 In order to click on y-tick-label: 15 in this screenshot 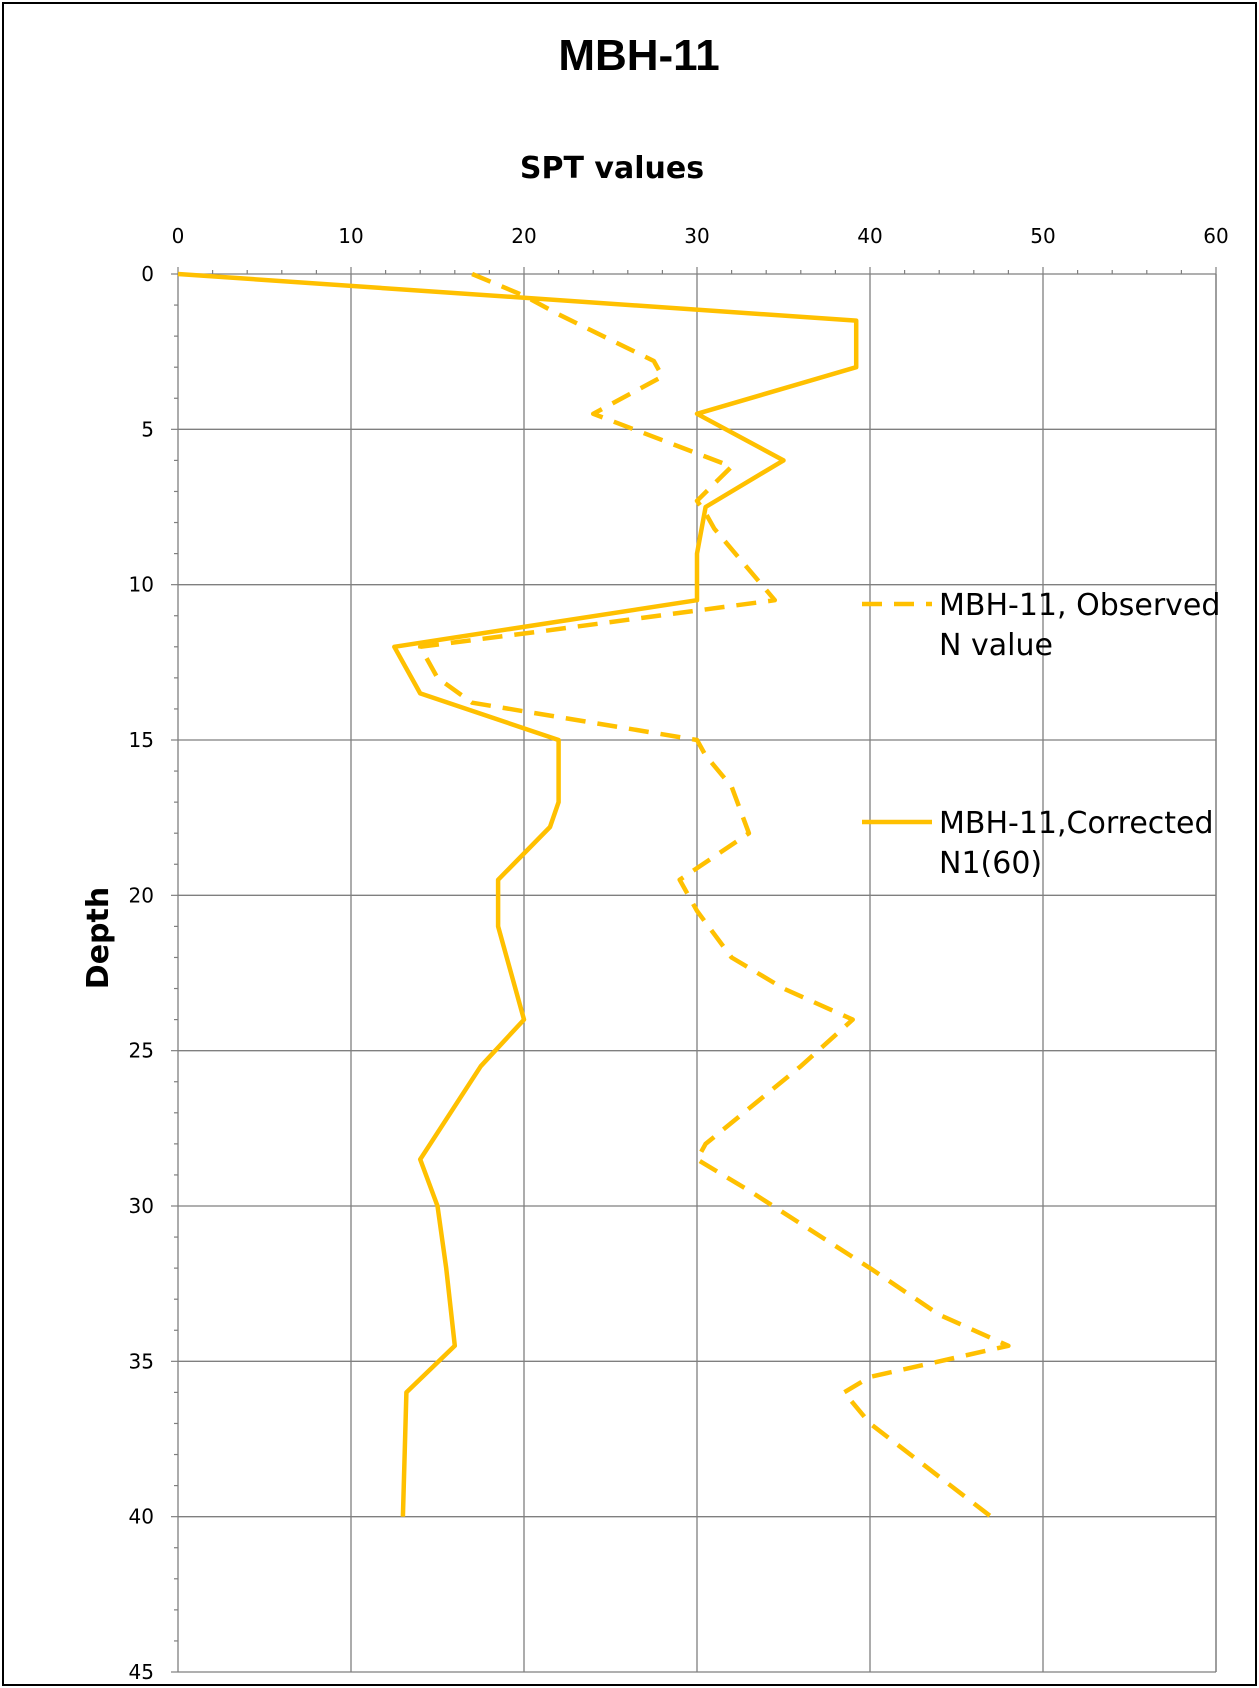, I will do `click(141, 740)`.